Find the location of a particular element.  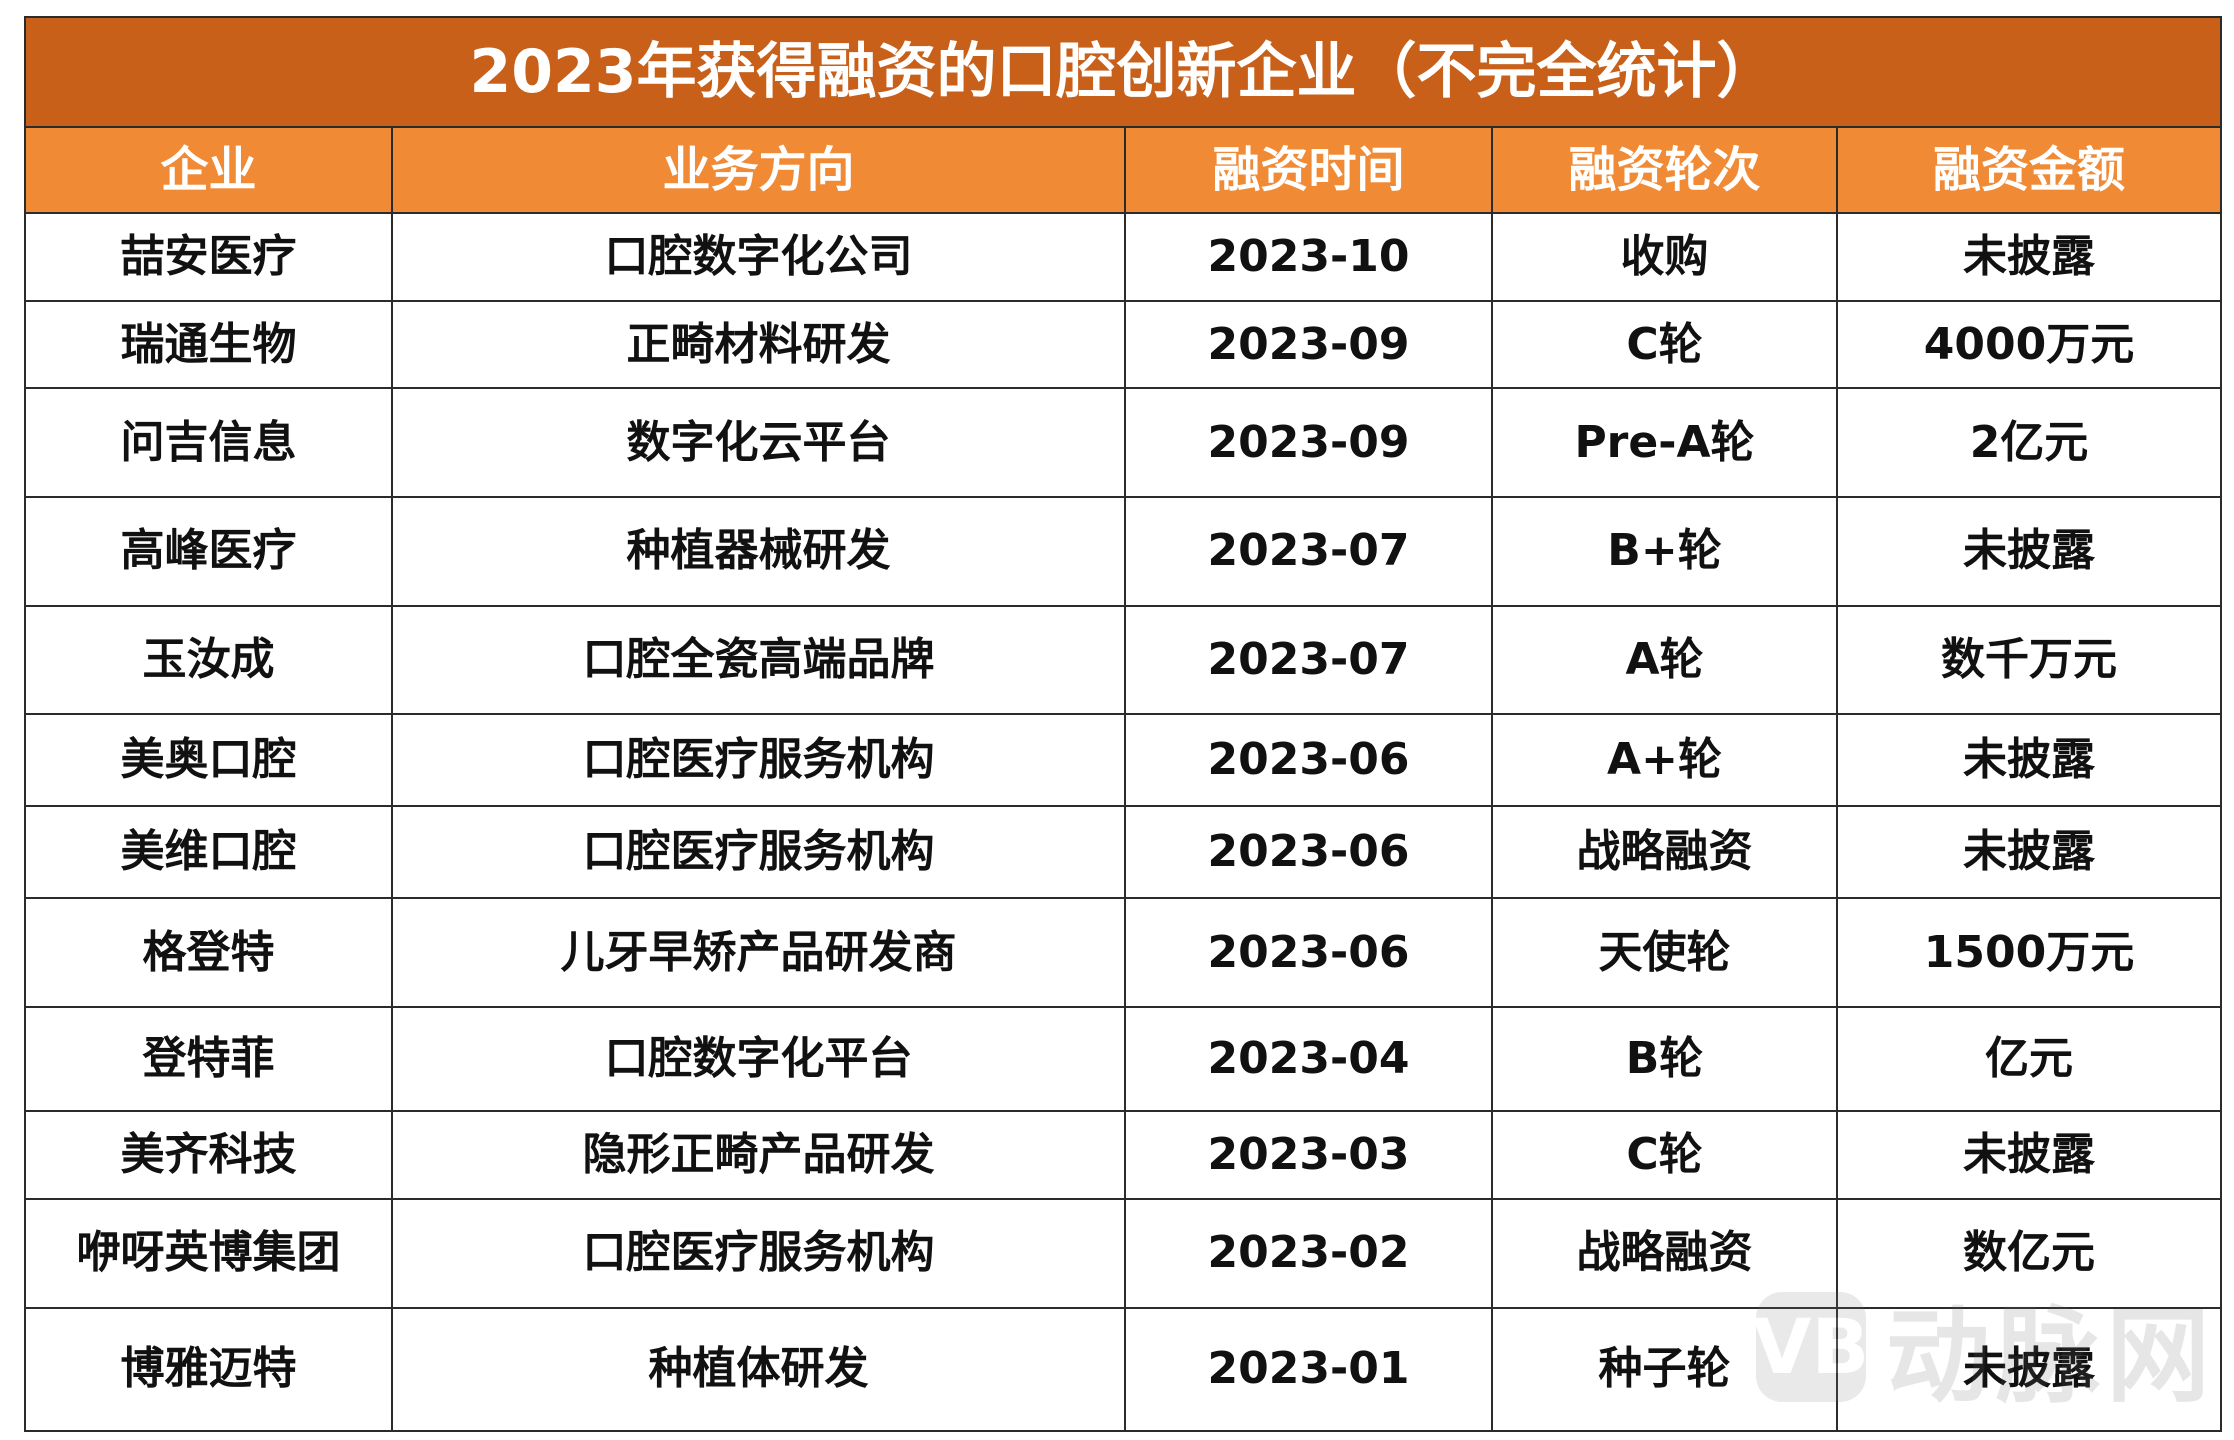

cell-company: 美齐科技 is located at coordinates (208, 1155).